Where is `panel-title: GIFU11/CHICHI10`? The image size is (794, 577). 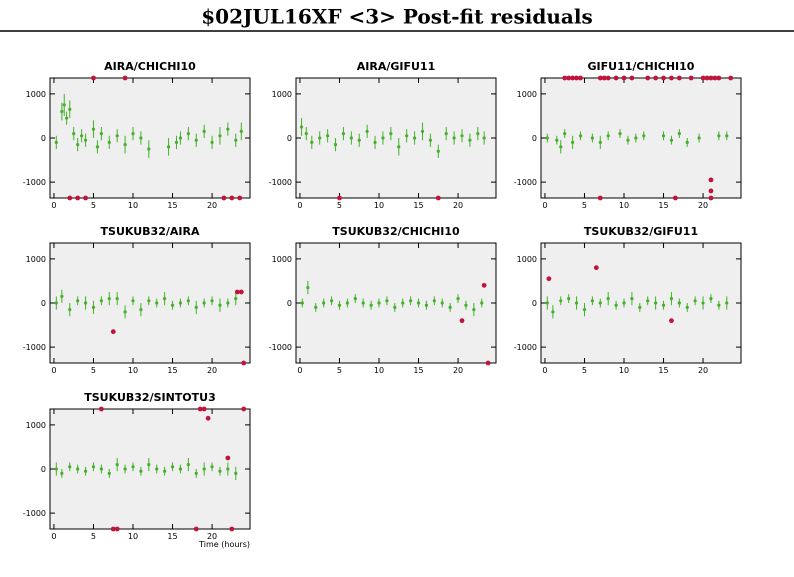 panel-title: GIFU11/CHICHI10 is located at coordinates (641, 66).